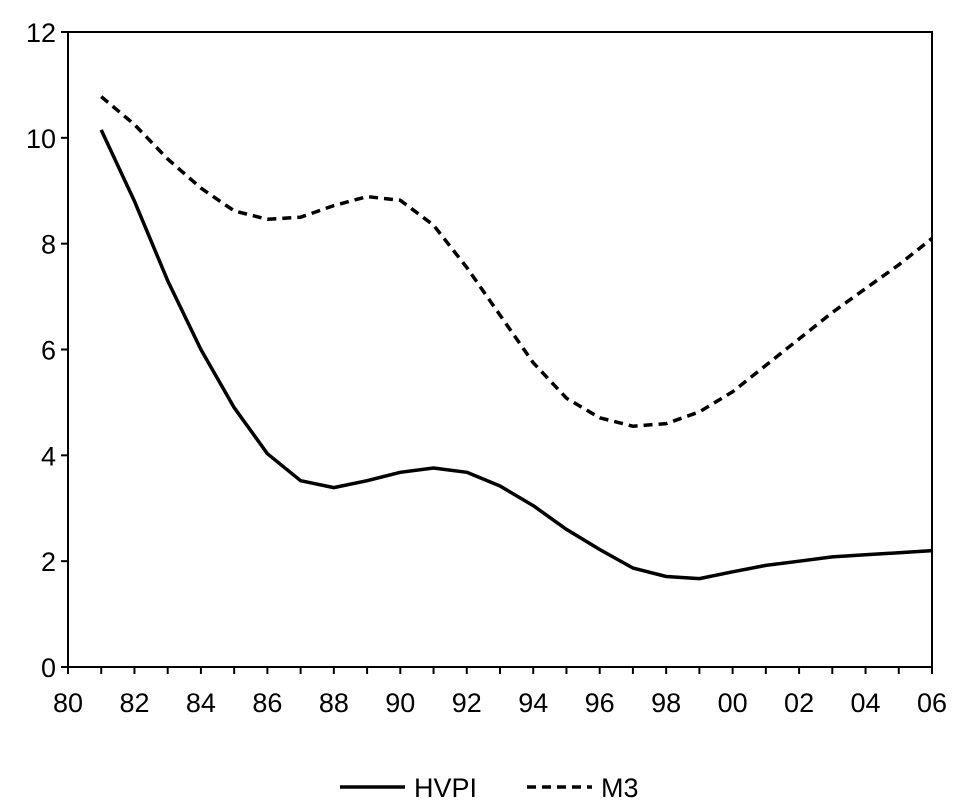 The height and width of the screenshot is (804, 955). What do you see at coordinates (68, 703) in the screenshot?
I see `x-tick-label: 80` at bounding box center [68, 703].